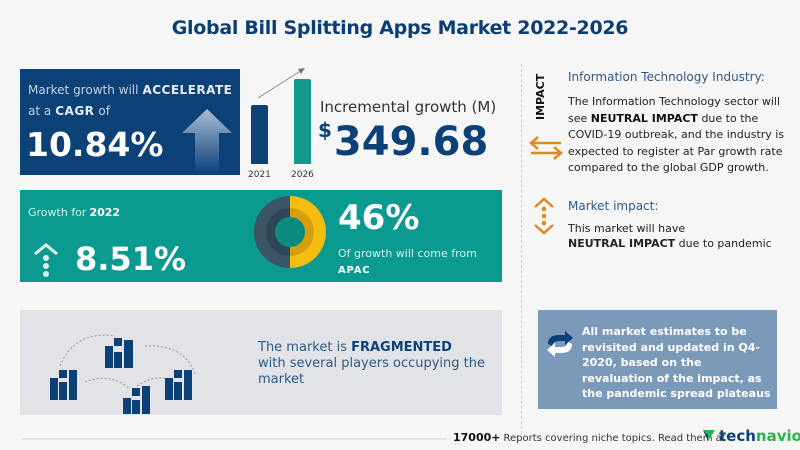 The width and height of the screenshot is (800, 450). What do you see at coordinates (709, 435) in the screenshot?
I see `logo-flag-icon` at bounding box center [709, 435].